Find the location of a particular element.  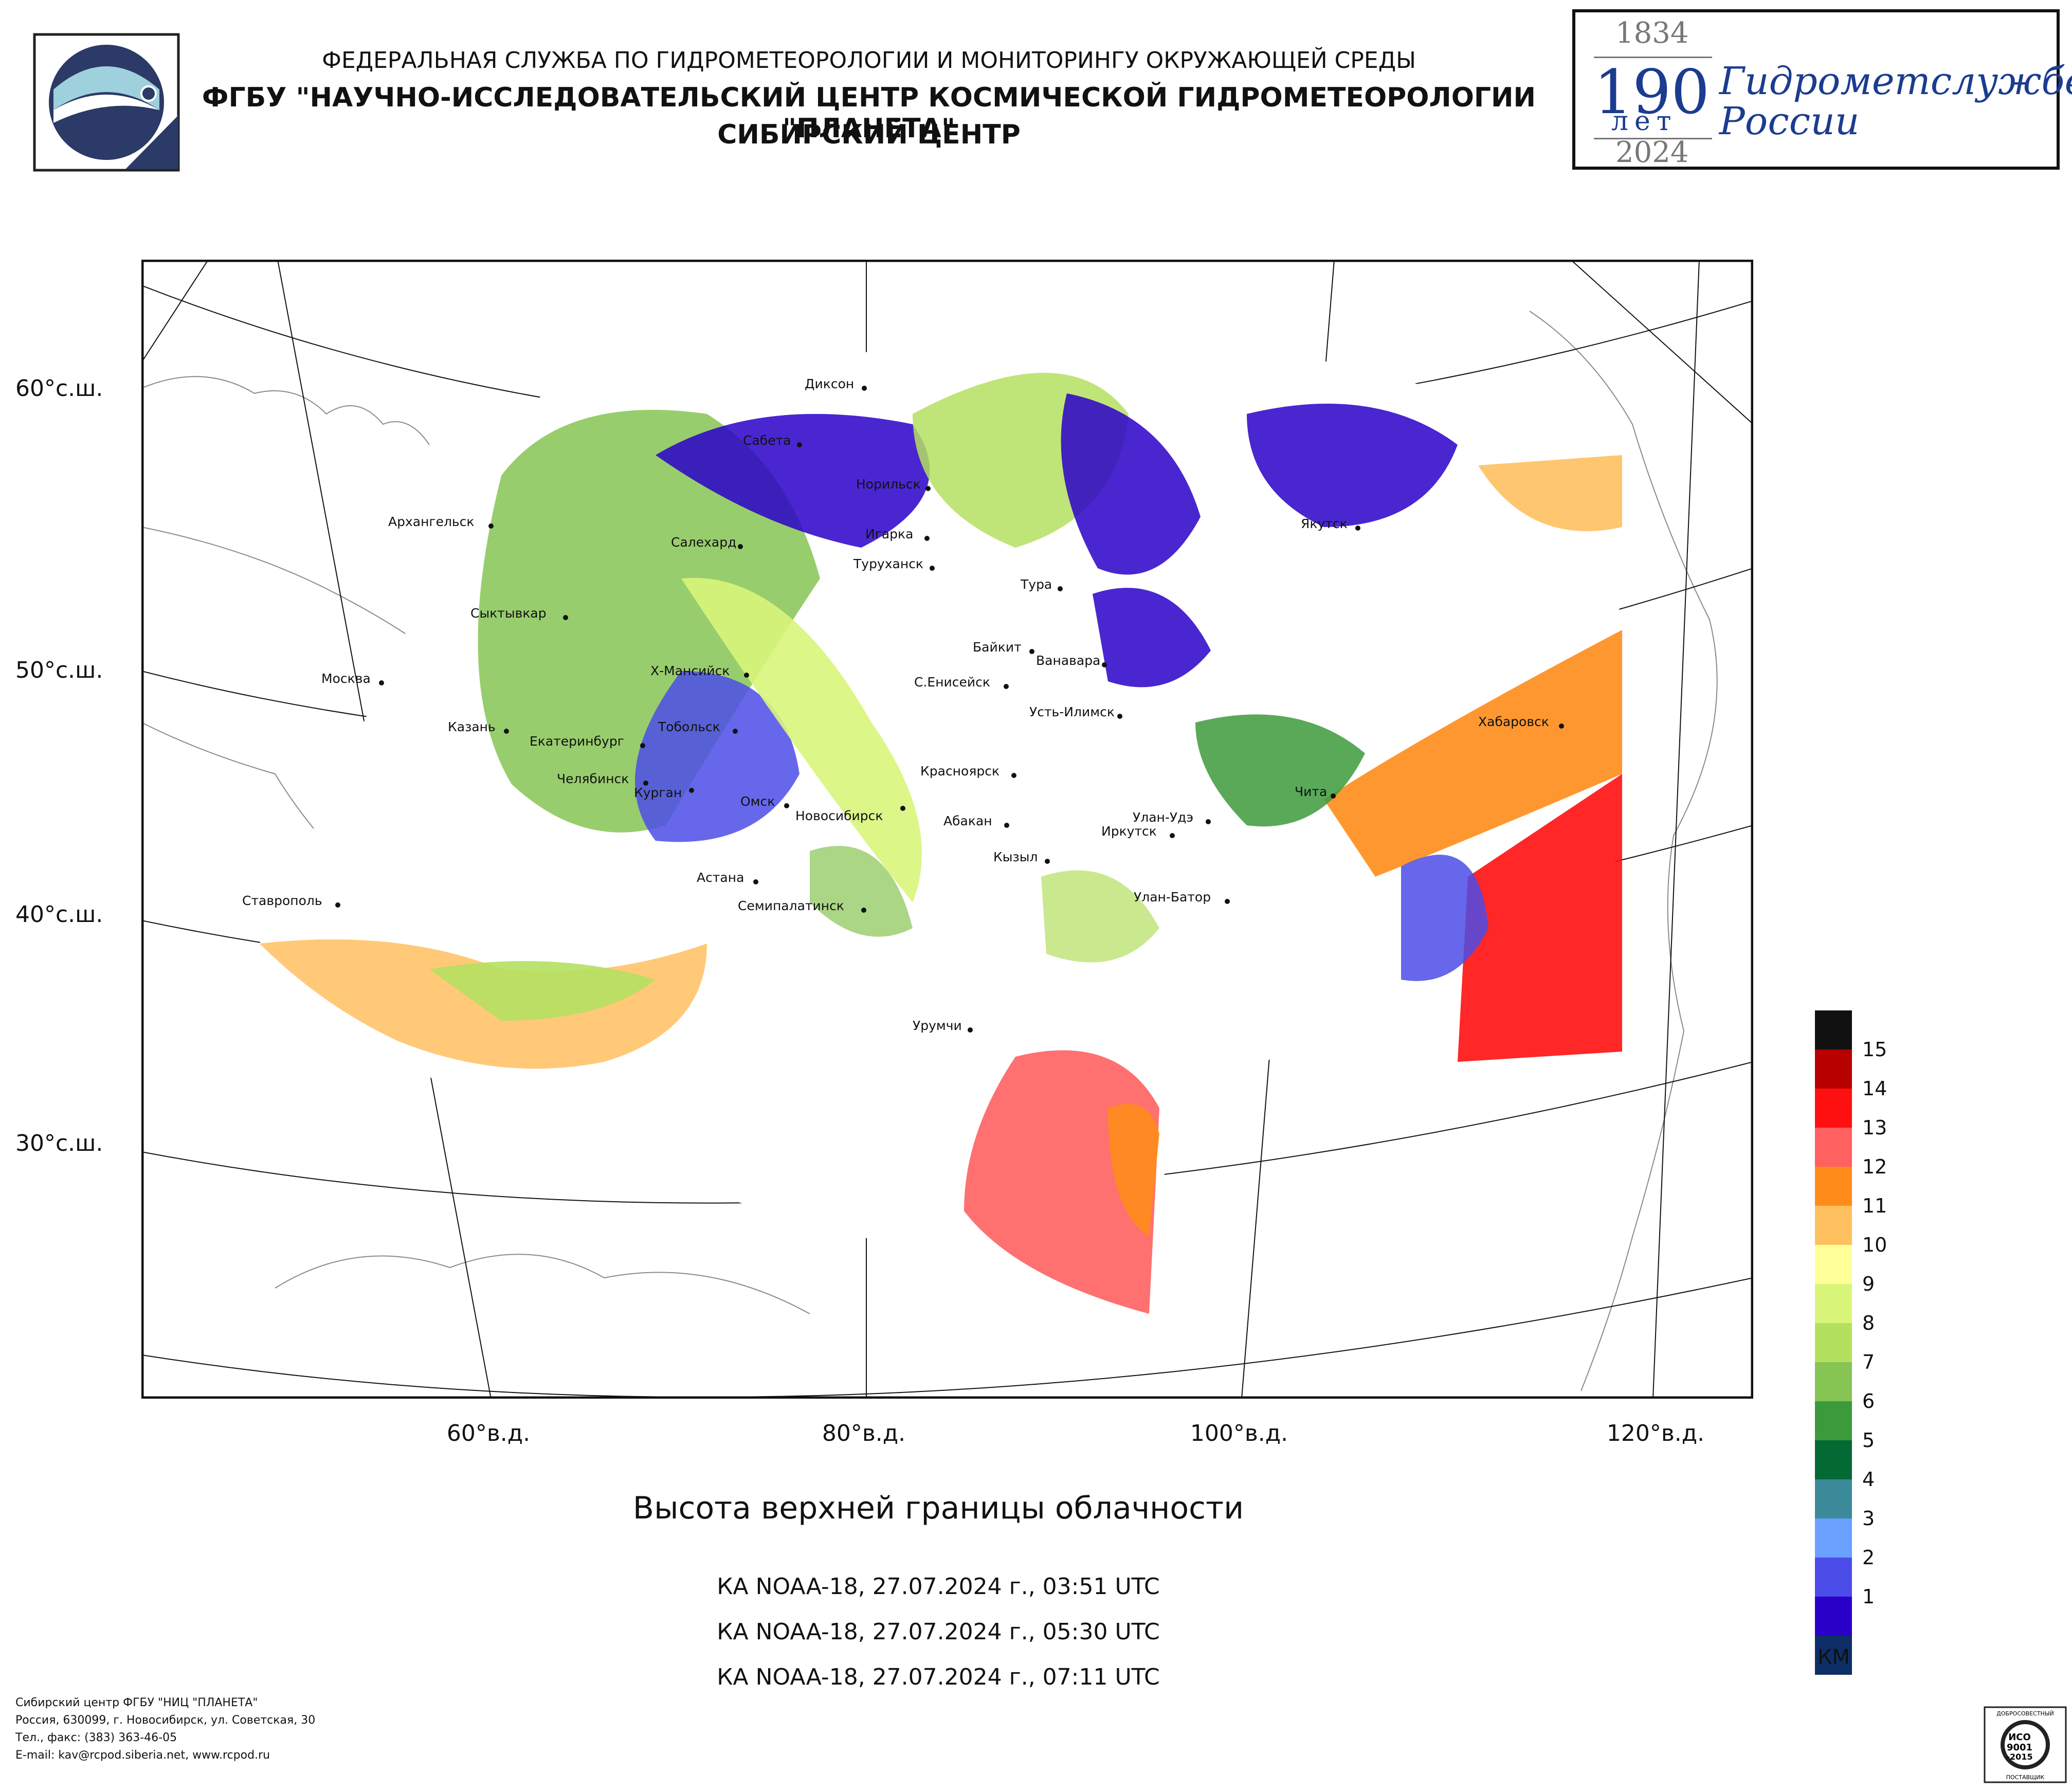

svg-text: Москва is located at coordinates (346, 679).